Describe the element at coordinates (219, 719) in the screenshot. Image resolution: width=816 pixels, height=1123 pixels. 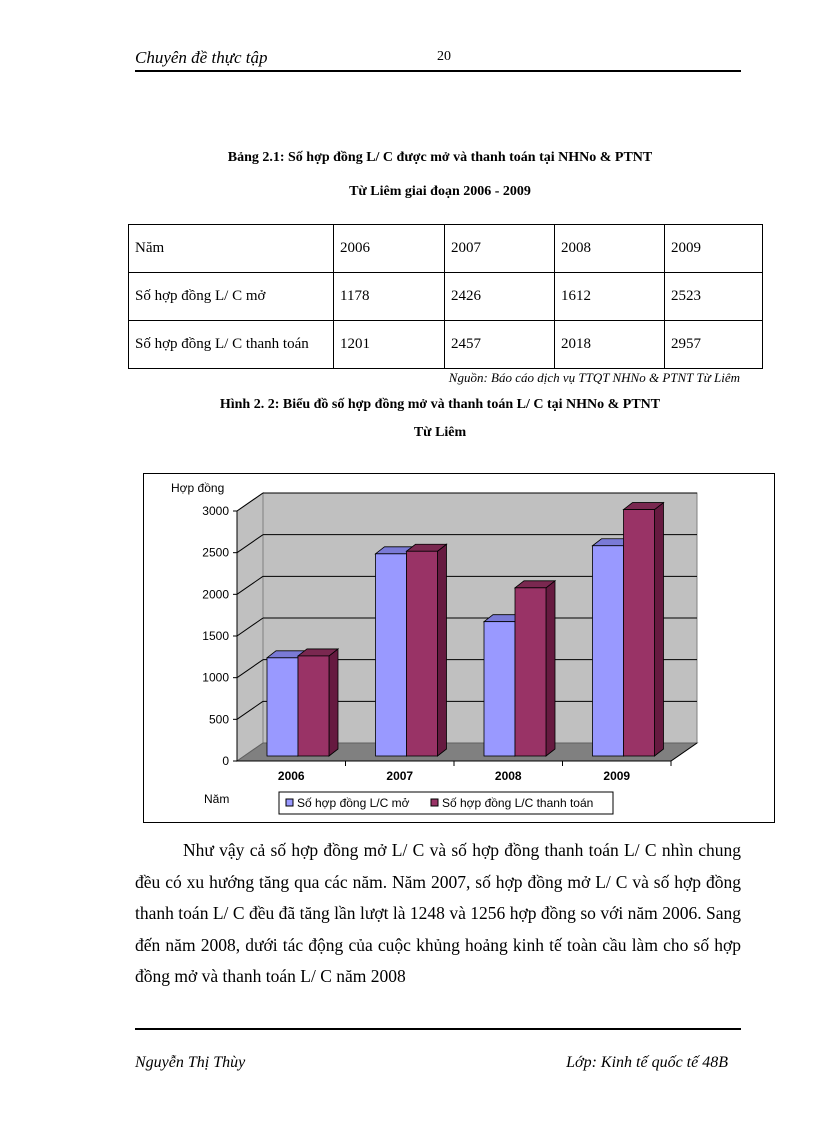
I see `y-tick-label: 500` at that location.